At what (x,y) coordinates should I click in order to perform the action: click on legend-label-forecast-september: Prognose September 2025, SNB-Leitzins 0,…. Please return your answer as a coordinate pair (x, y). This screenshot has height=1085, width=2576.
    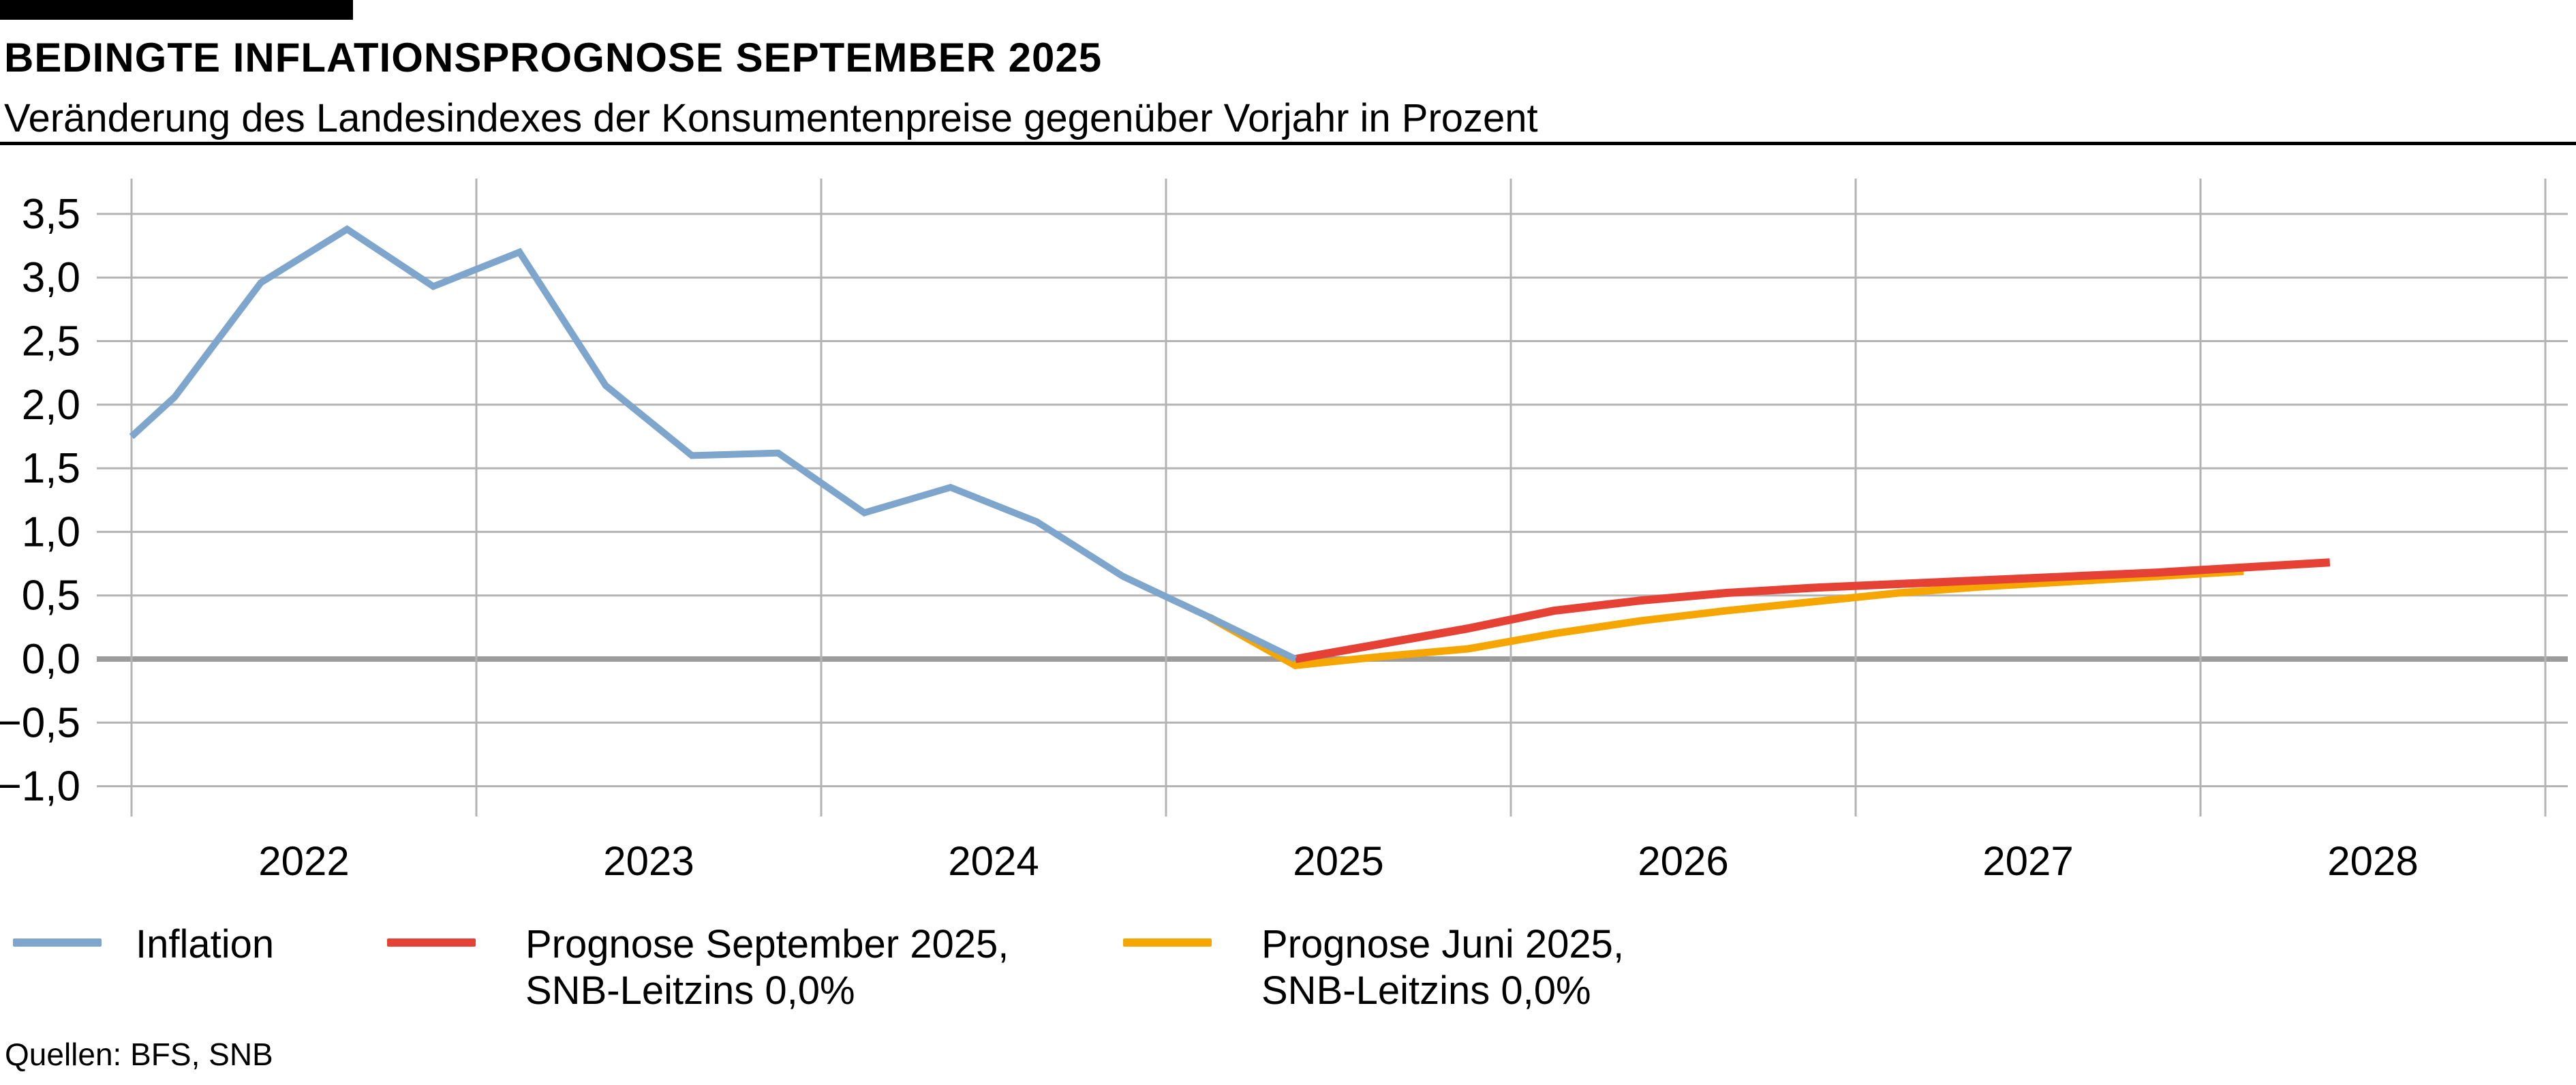
    Looking at the image, I should click on (767, 967).